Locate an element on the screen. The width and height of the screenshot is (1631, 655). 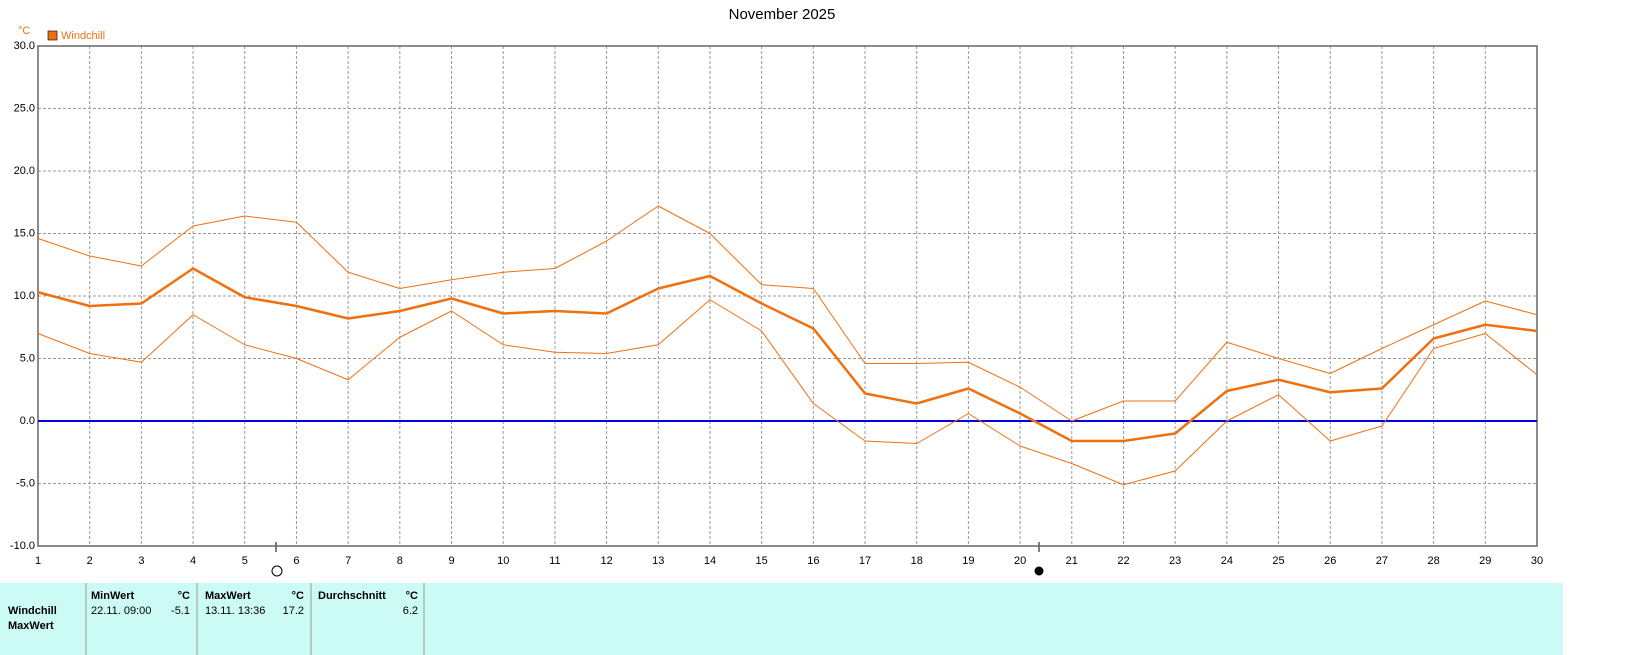
x-tick-label: 28 is located at coordinates (1433, 561).